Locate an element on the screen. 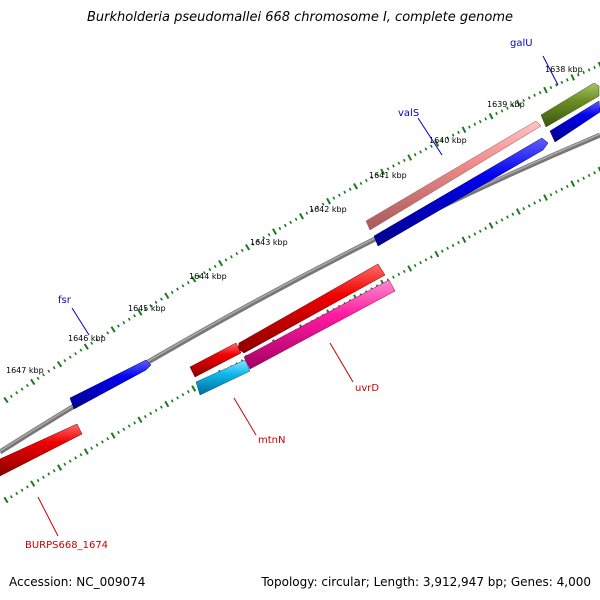  gene-fsr is located at coordinates (110, 384).